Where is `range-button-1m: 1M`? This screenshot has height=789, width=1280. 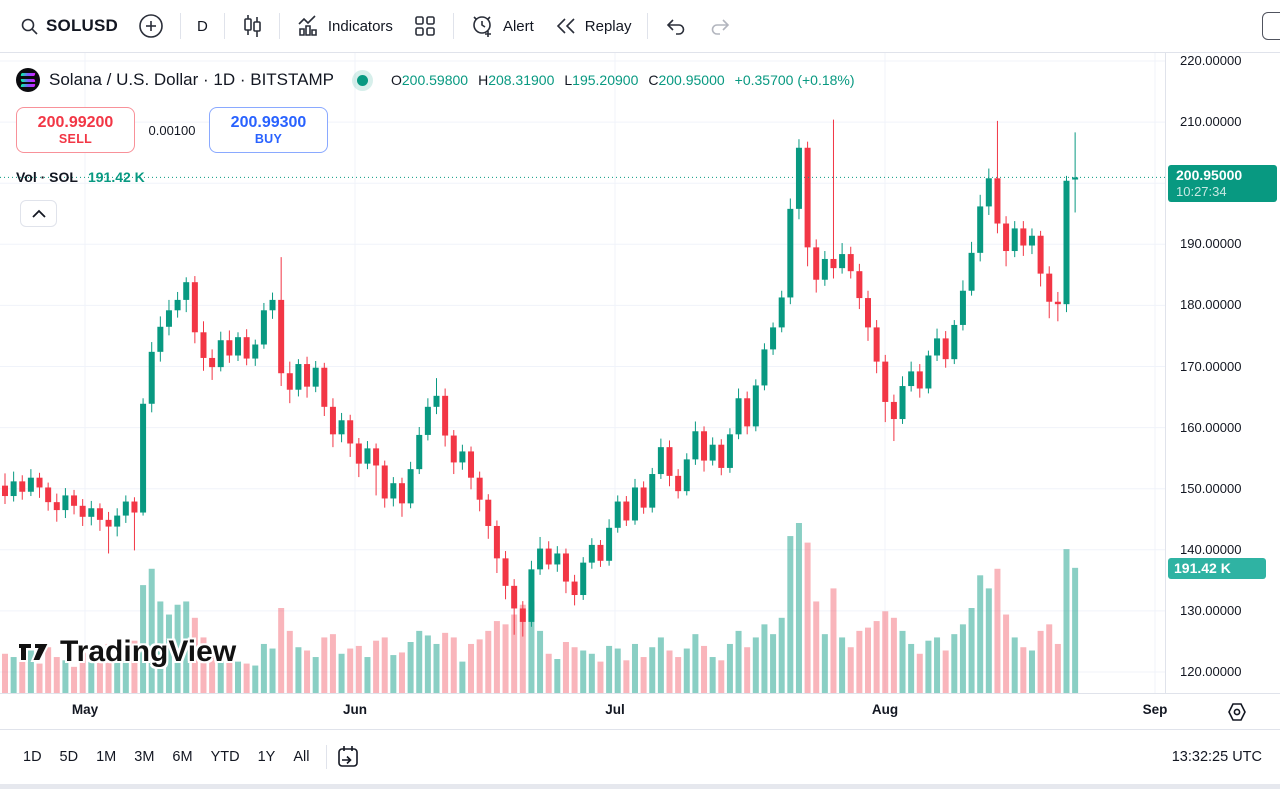
range-button-1m: 1M is located at coordinates (106, 757).